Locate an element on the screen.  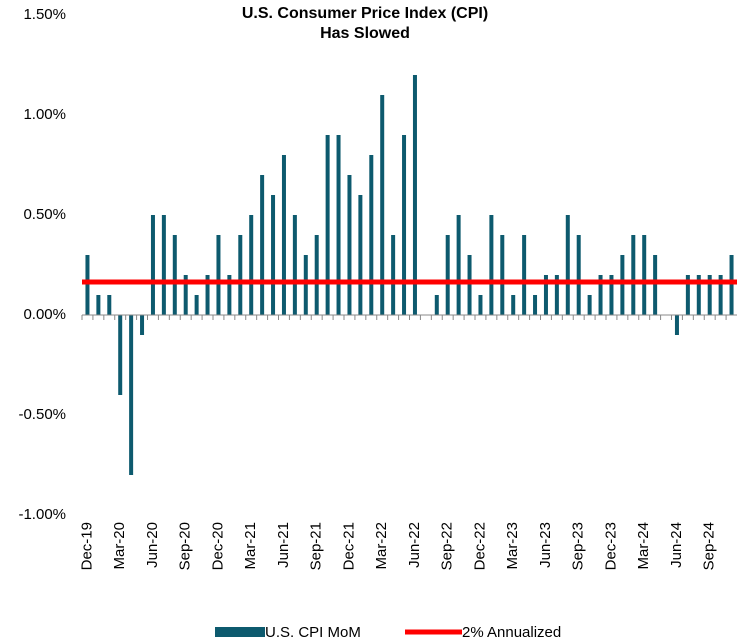
x-tick-label: Jun-24 is located at coordinates (676, 545).